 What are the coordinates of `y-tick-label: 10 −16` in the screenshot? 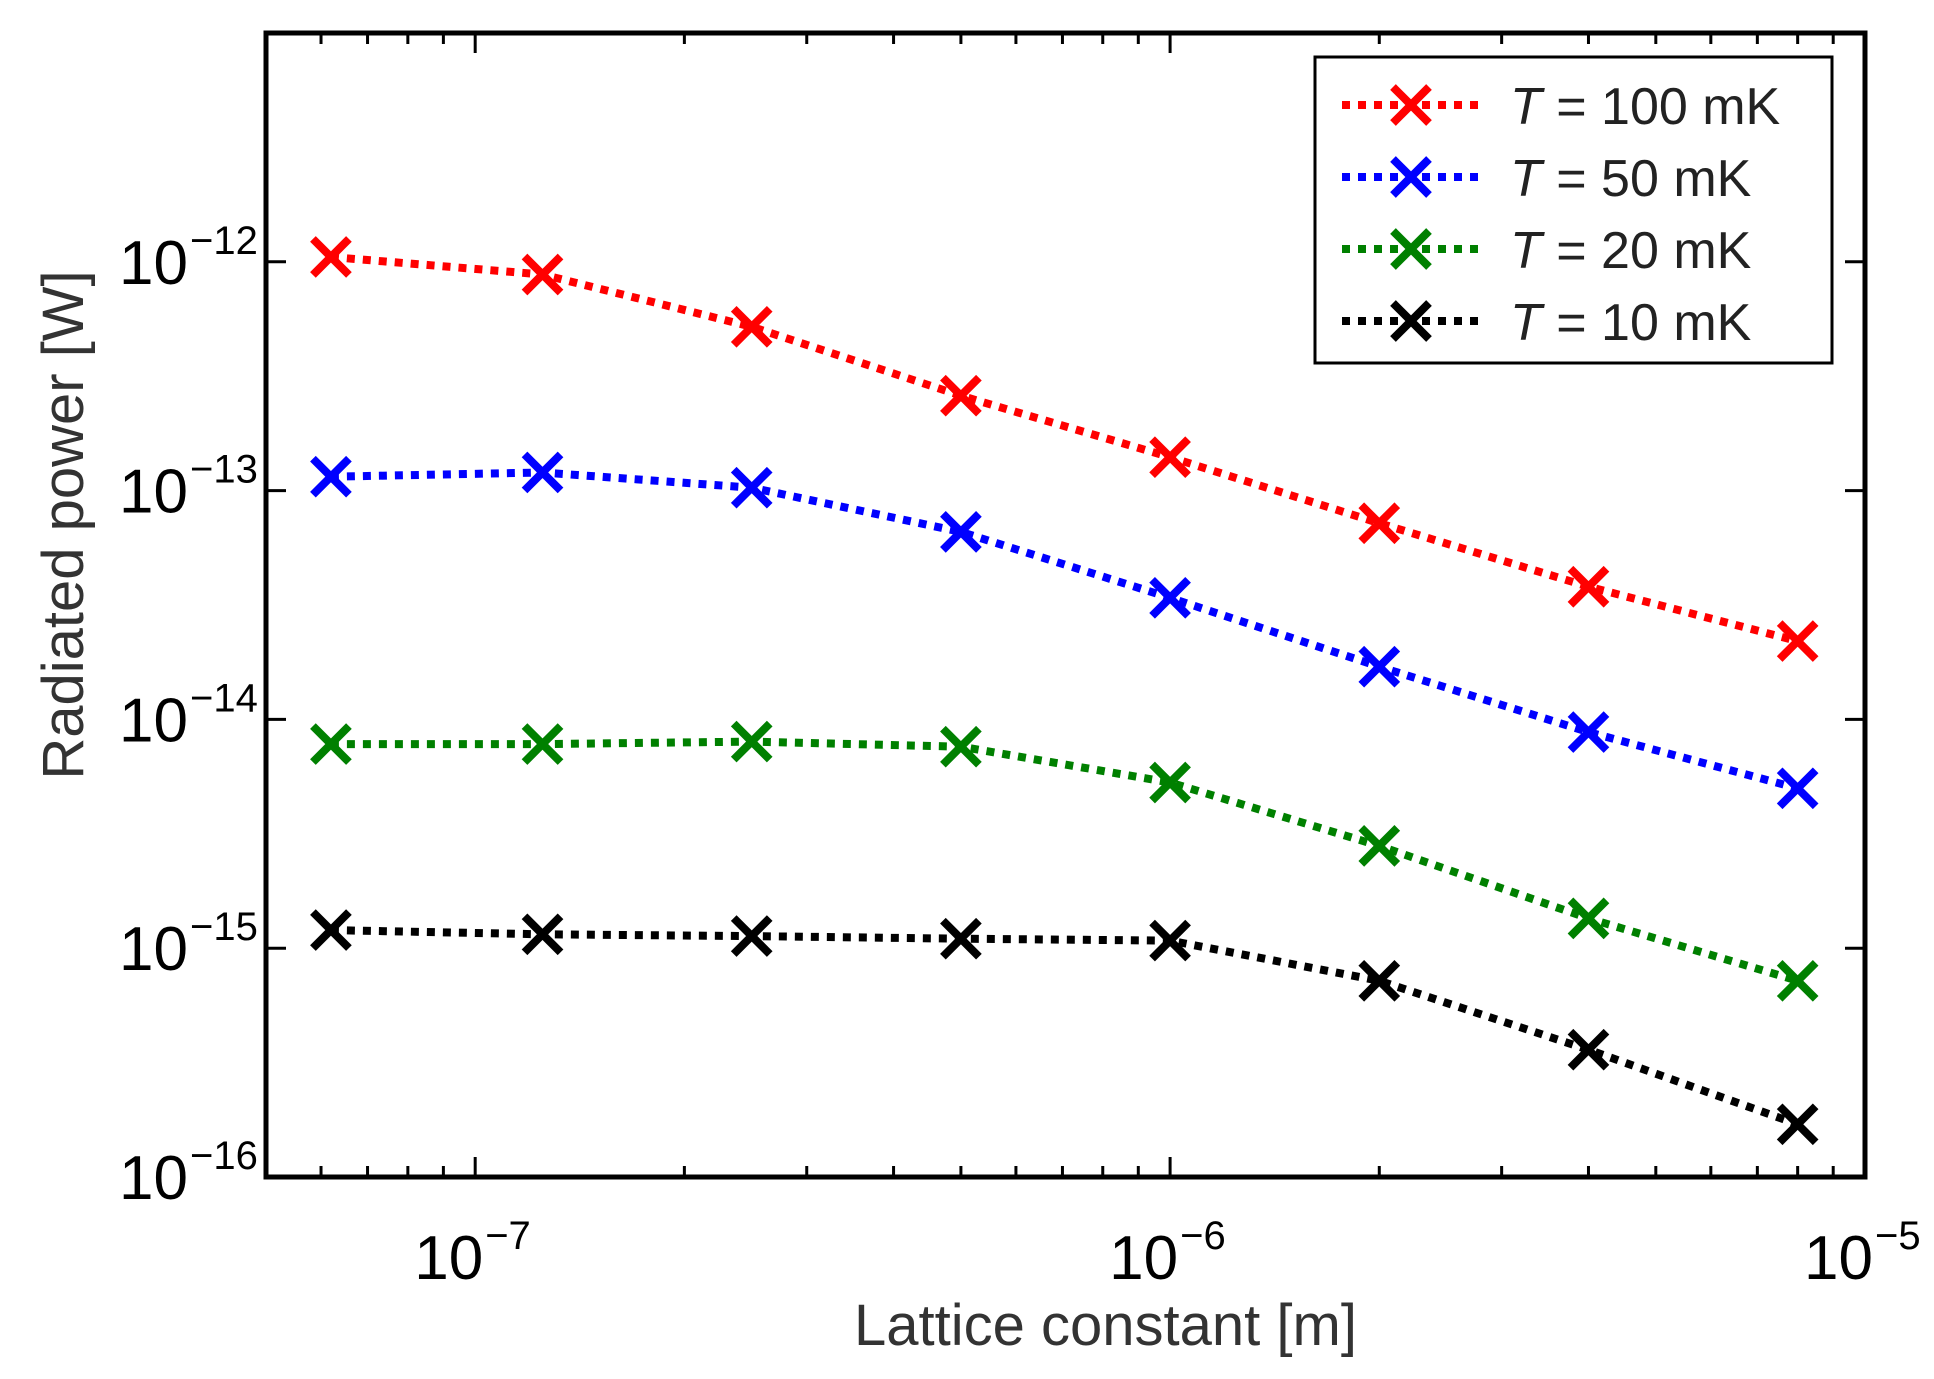 It's located at (188, 1173).